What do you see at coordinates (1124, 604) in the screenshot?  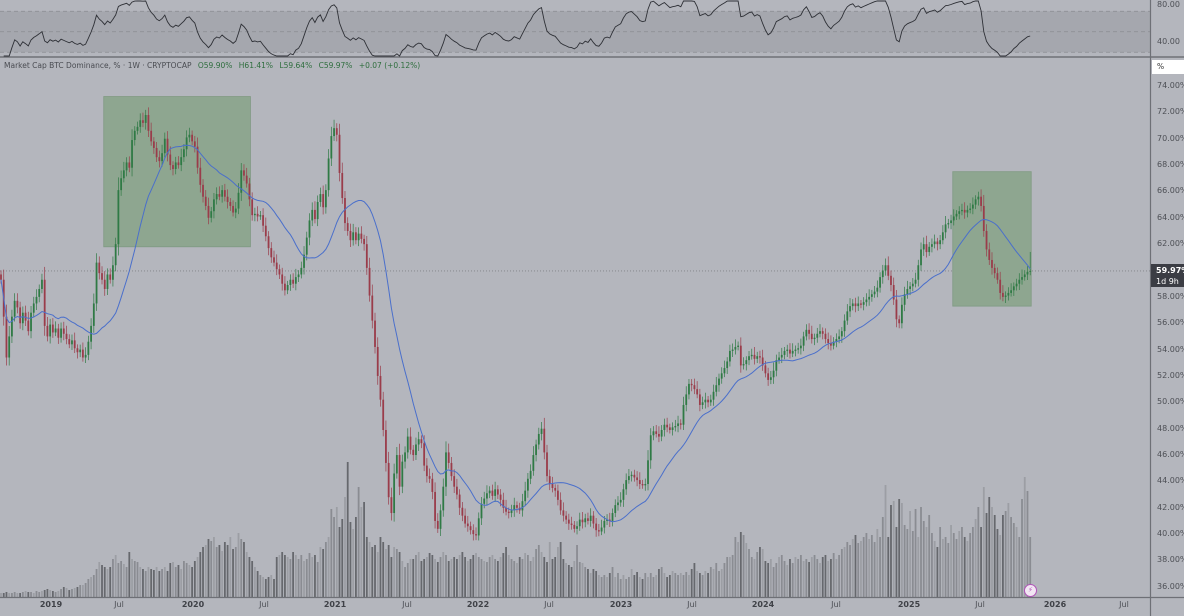 I see `time-tick-label: Jul` at bounding box center [1124, 604].